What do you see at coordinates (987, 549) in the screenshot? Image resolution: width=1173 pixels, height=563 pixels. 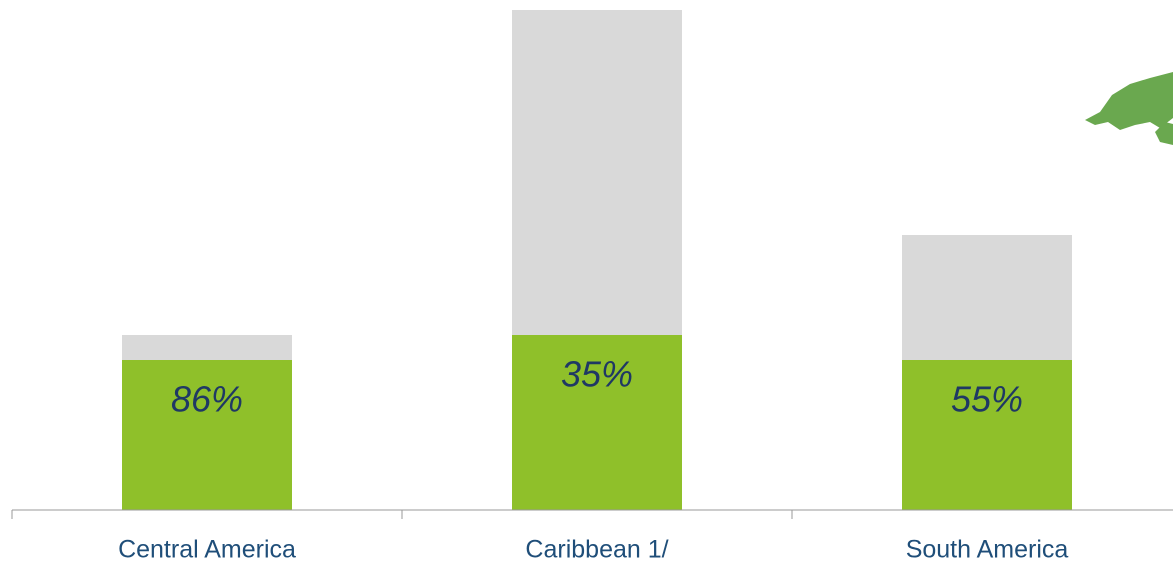 I see `x-tick-label: South America` at bounding box center [987, 549].